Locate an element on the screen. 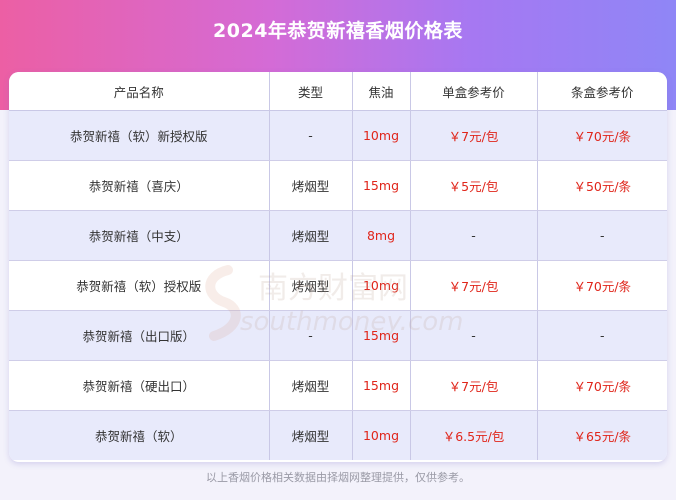  cell-carton-price: ￥65元/条 is located at coordinates (602, 435).